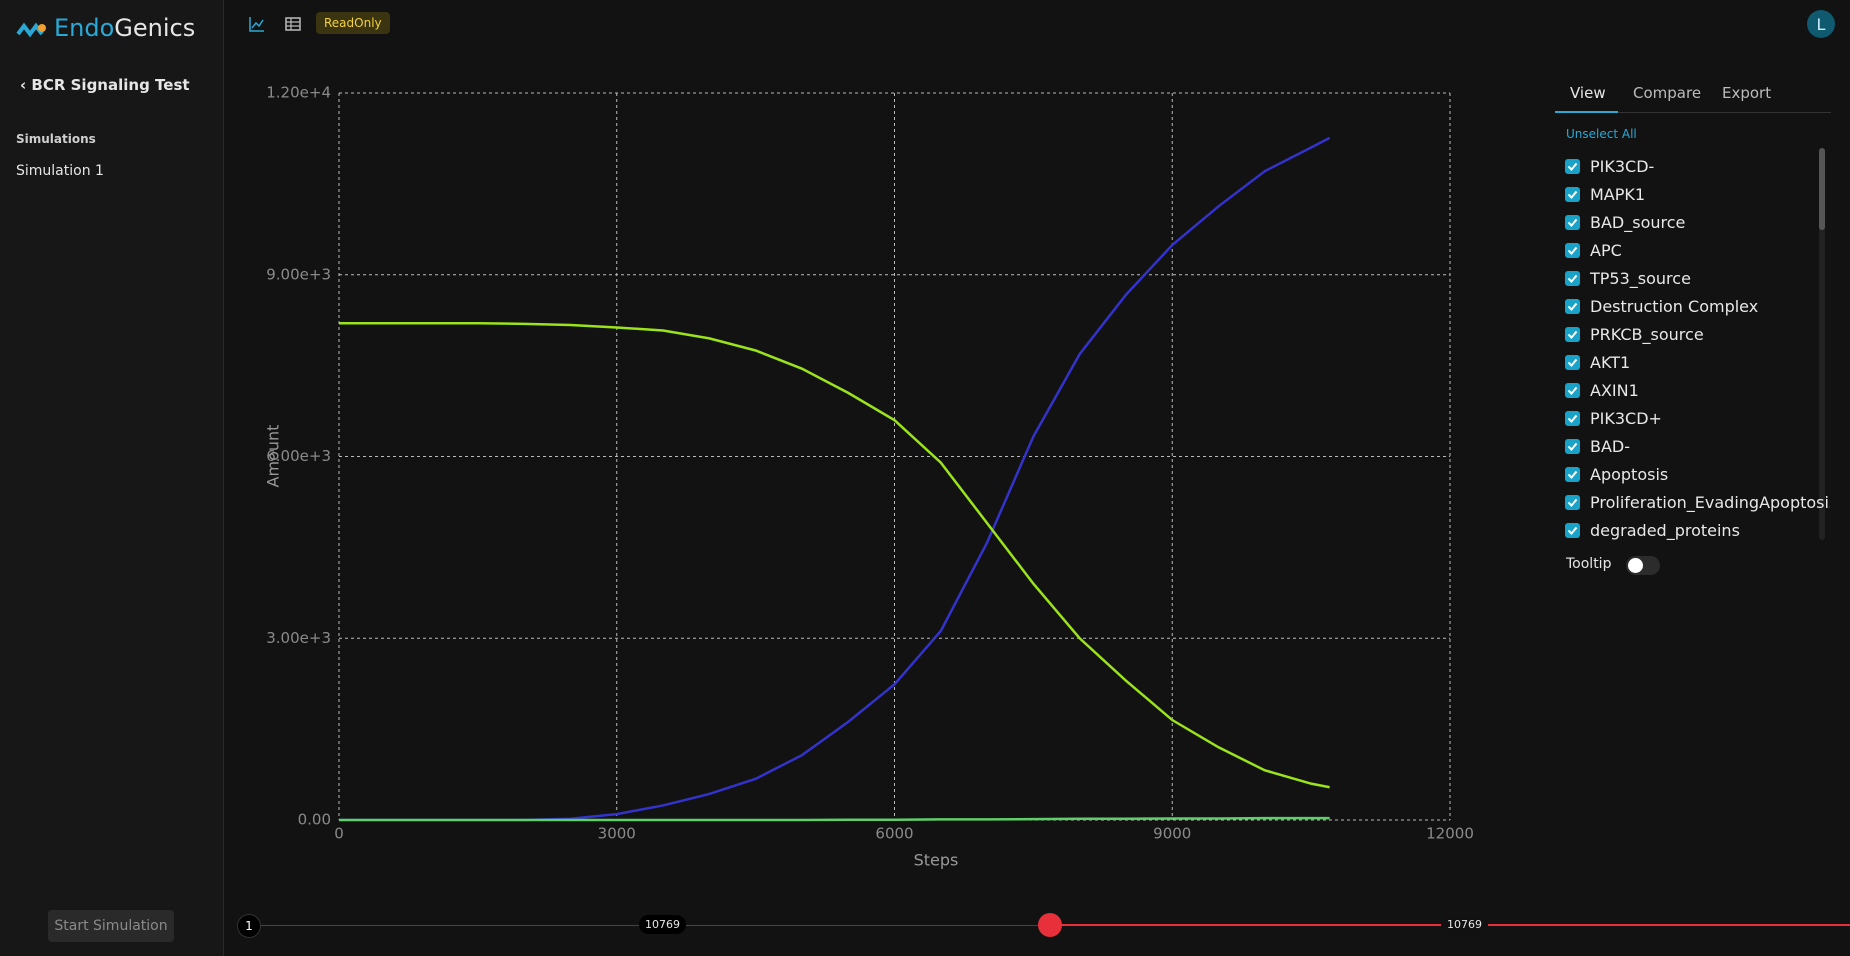  I want to click on species-label: Proliferation_EvadingApoptosis_r, so click(1710, 502).